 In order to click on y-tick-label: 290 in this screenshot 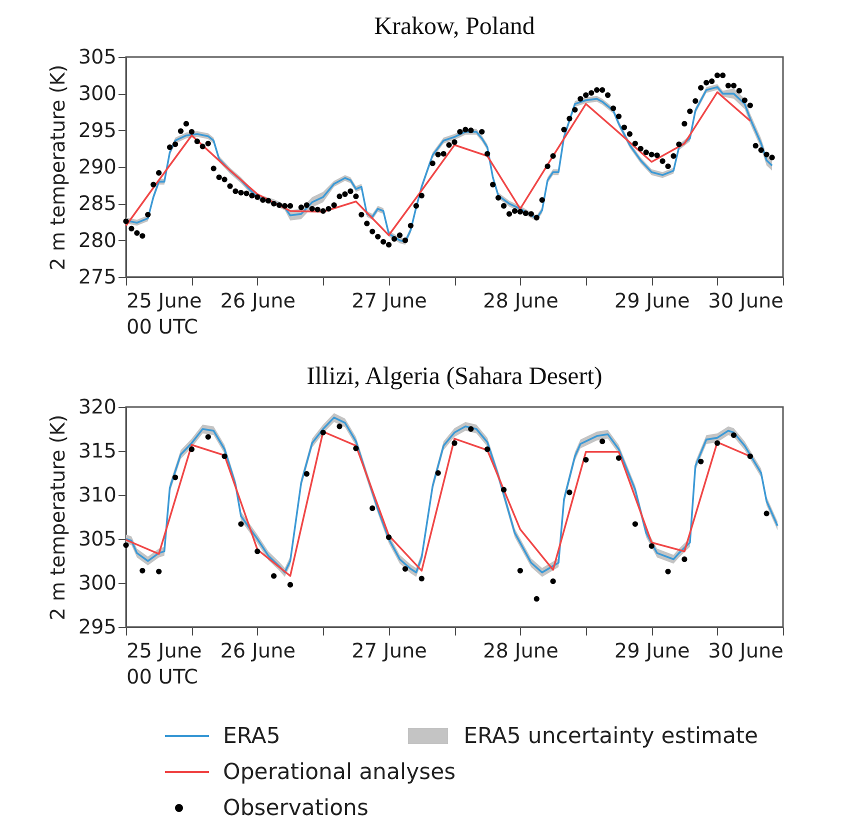, I will do `click(97, 166)`.